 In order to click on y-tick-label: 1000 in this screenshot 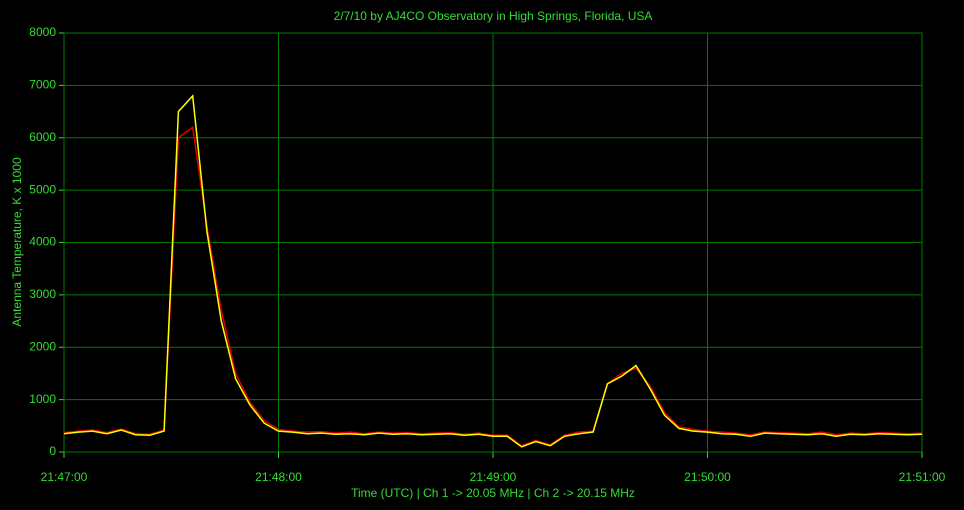, I will do `click(42, 399)`.